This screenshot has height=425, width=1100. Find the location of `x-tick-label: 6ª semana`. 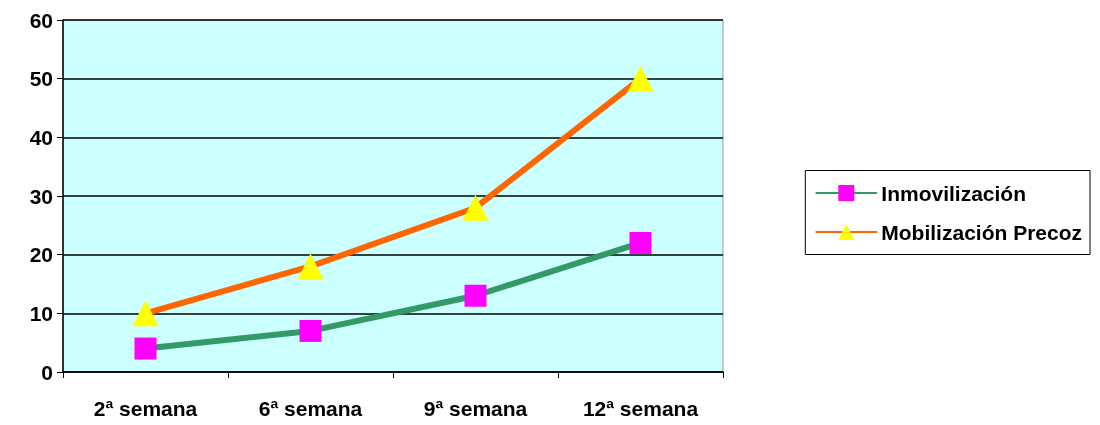

x-tick-label: 6ª semana is located at coordinates (310, 408).